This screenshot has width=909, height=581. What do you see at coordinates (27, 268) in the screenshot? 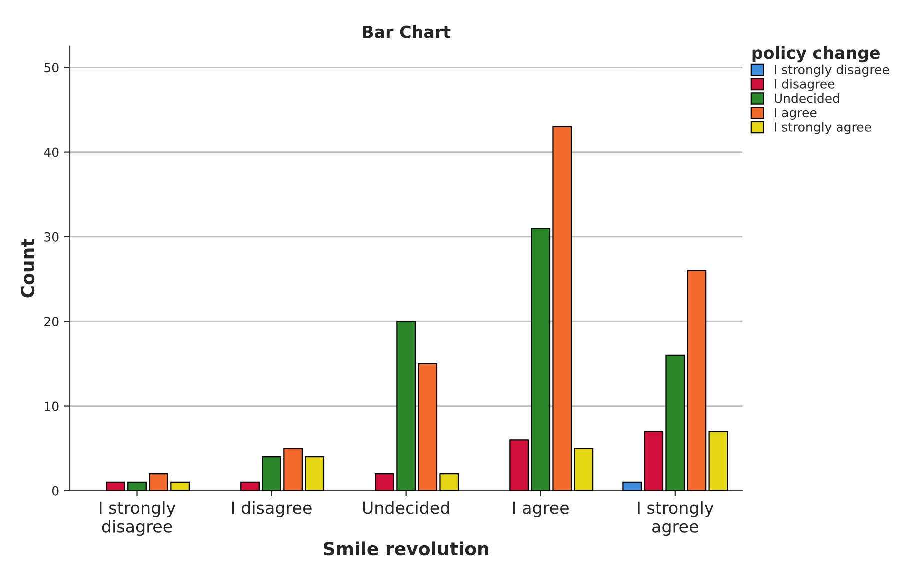
I see `y-axis-title: Count` at bounding box center [27, 268].